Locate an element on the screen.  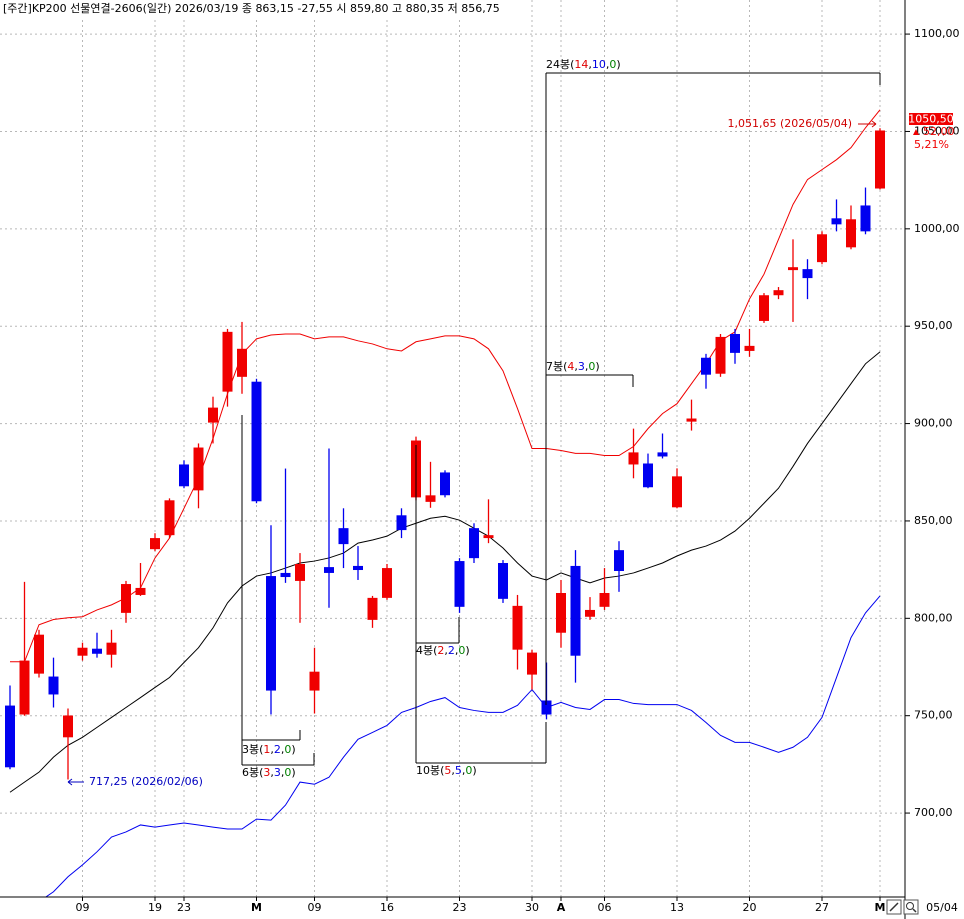
x-tick-label: M is located at coordinates (880, 907).